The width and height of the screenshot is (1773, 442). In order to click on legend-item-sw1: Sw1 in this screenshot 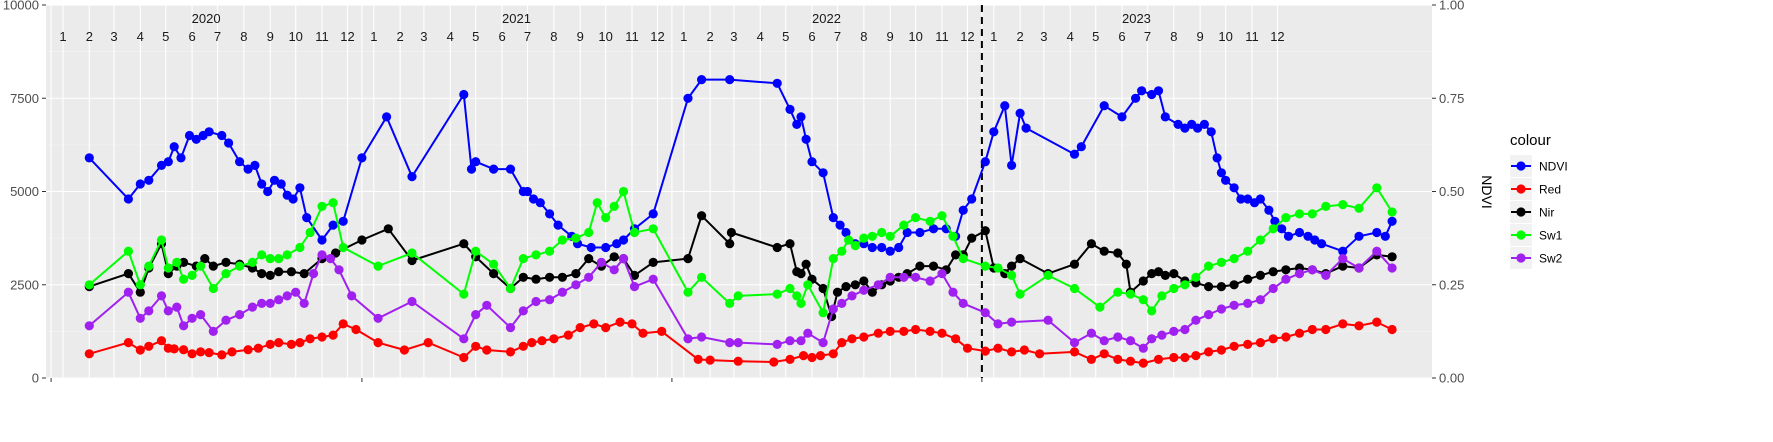, I will do `click(1536, 235)`.